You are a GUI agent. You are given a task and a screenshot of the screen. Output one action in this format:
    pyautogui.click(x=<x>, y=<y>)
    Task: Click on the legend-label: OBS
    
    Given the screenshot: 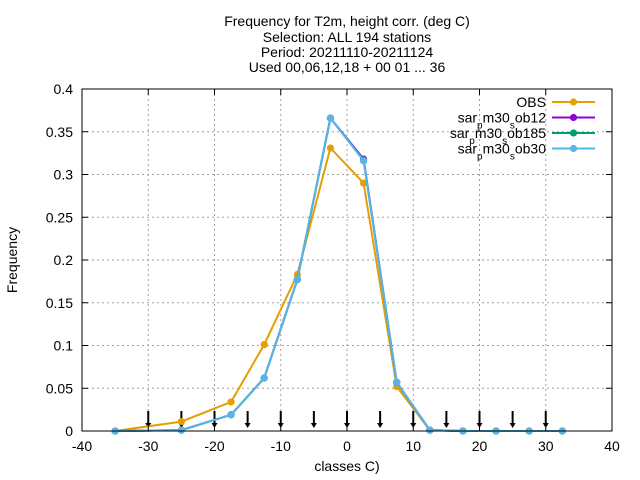 What is the action you would take?
    pyautogui.click(x=531, y=102)
    